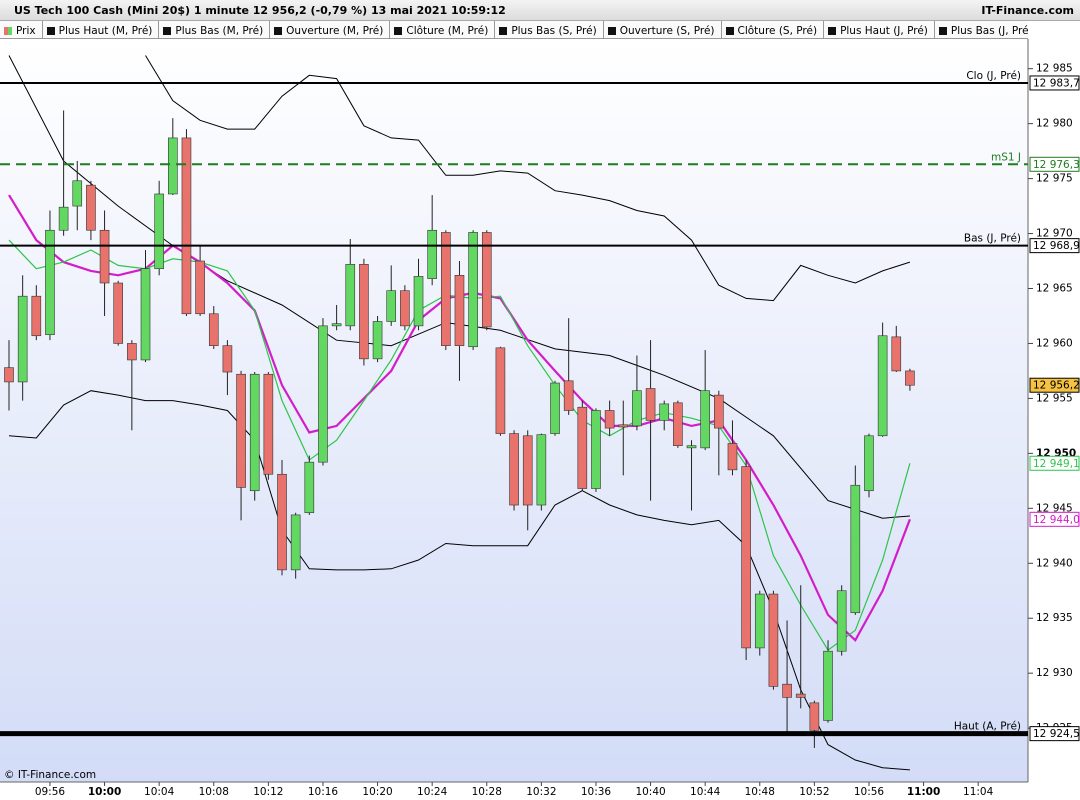 This screenshot has height=800, width=1080. What do you see at coordinates (1027, 10) in the screenshot?
I see `source: IT-Finance.com` at bounding box center [1027, 10].